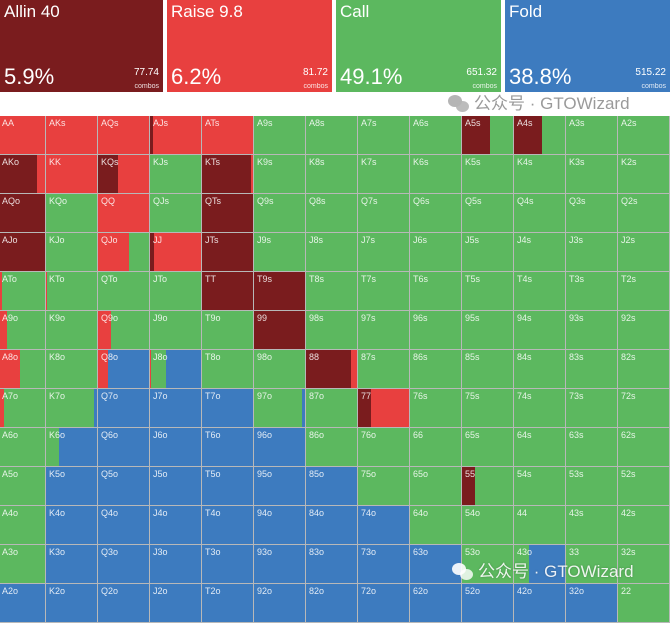 The height and width of the screenshot is (623, 670). Describe the element at coordinates (72, 330) in the screenshot. I see `hand-cell: K9o` at that location.